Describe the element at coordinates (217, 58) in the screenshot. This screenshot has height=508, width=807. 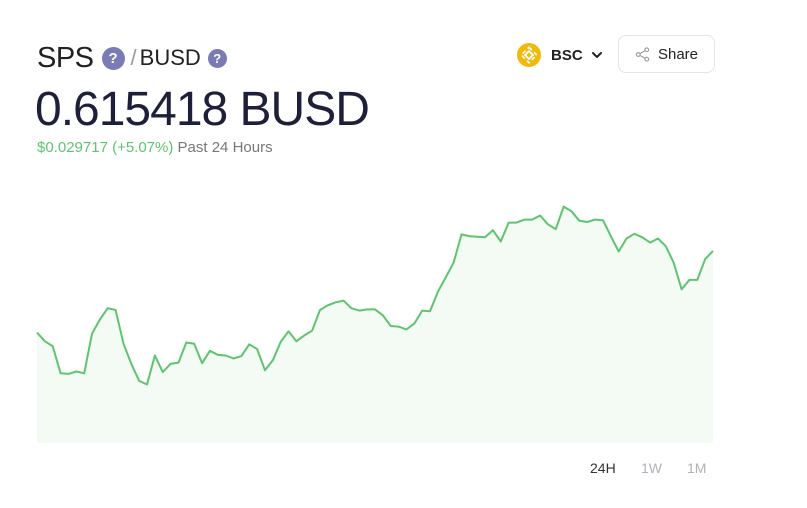
I see `quote-token-help-icon: ?` at that location.